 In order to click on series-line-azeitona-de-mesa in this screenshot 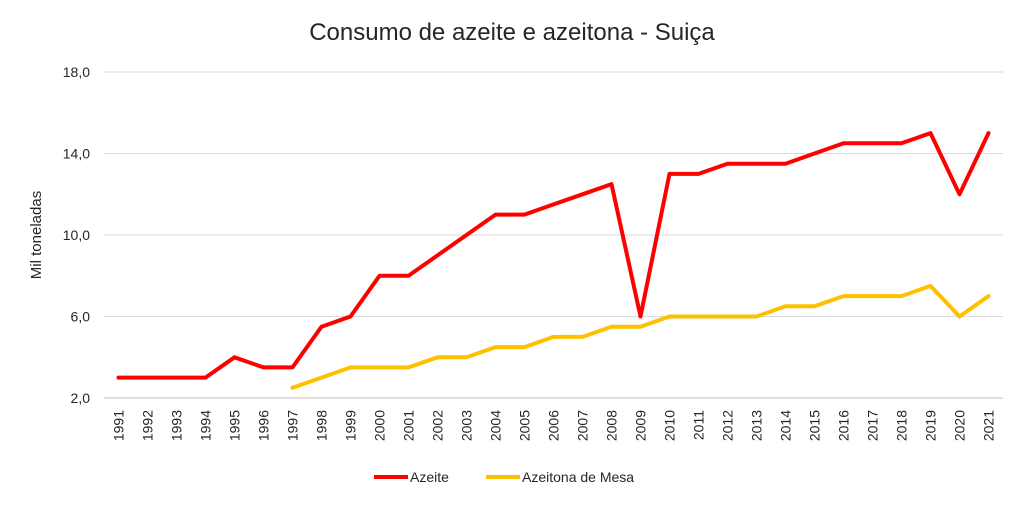, I will do `click(640, 336)`.